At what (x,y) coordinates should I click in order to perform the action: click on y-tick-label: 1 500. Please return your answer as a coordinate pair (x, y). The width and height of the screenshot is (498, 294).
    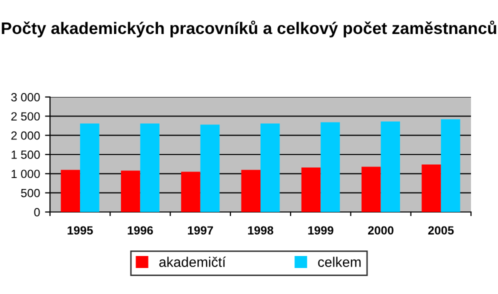
    Looking at the image, I should click on (26, 154).